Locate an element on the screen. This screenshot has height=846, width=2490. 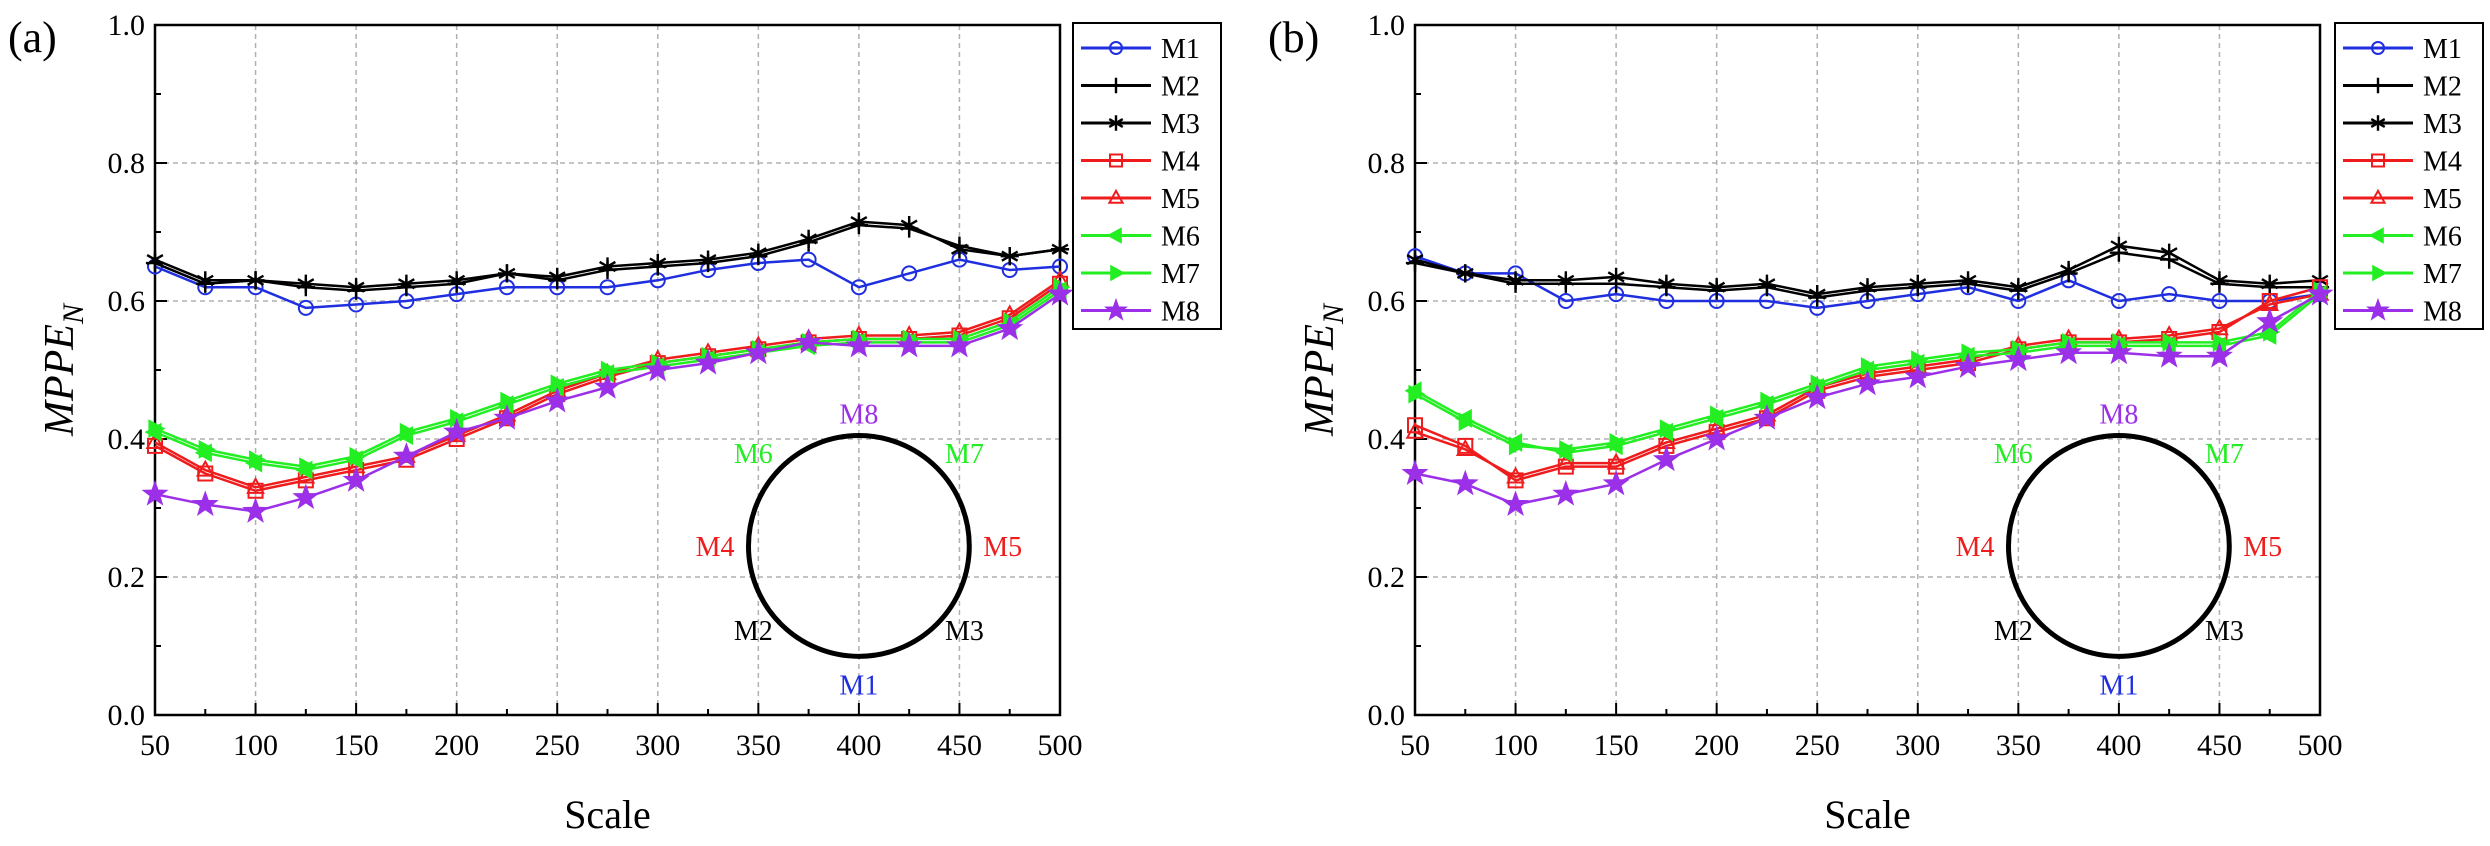
data-point-m4 is located at coordinates (1415, 425).